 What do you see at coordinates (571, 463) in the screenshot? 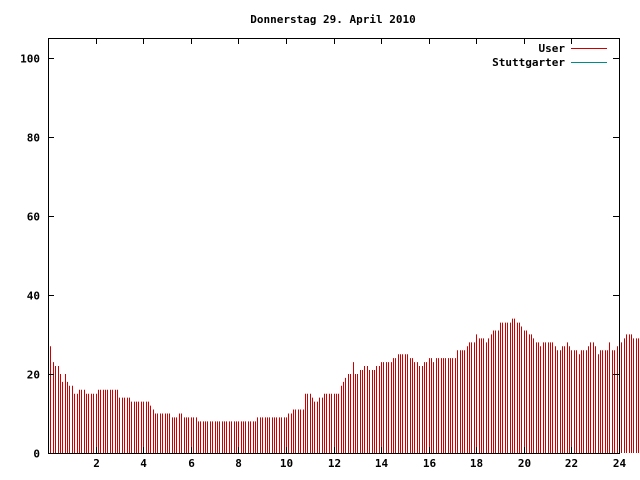
I see `x-tick-label: 22` at bounding box center [571, 463].